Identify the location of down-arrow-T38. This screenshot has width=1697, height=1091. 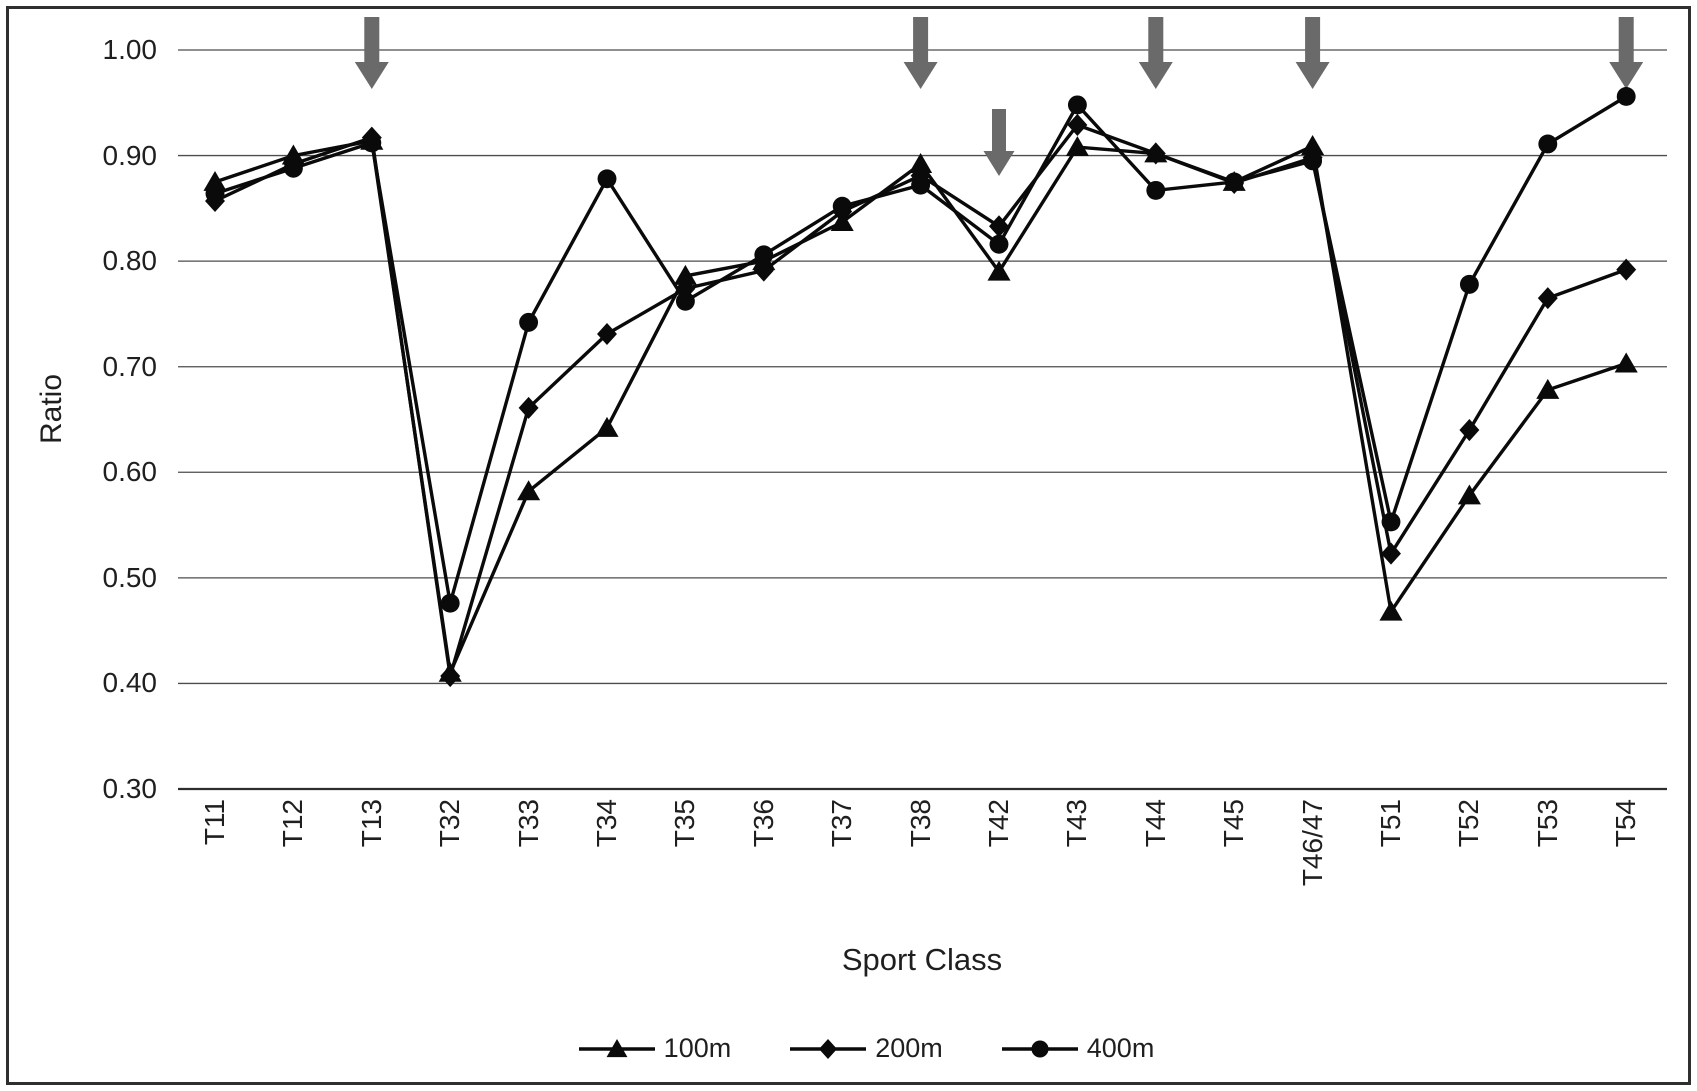
(920, 53).